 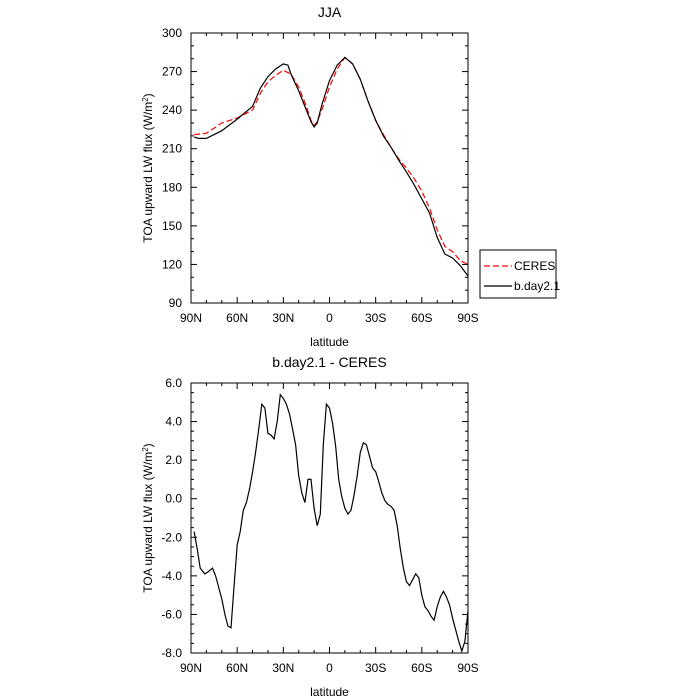 I want to click on y-tick-label: 150, so click(x=172, y=226).